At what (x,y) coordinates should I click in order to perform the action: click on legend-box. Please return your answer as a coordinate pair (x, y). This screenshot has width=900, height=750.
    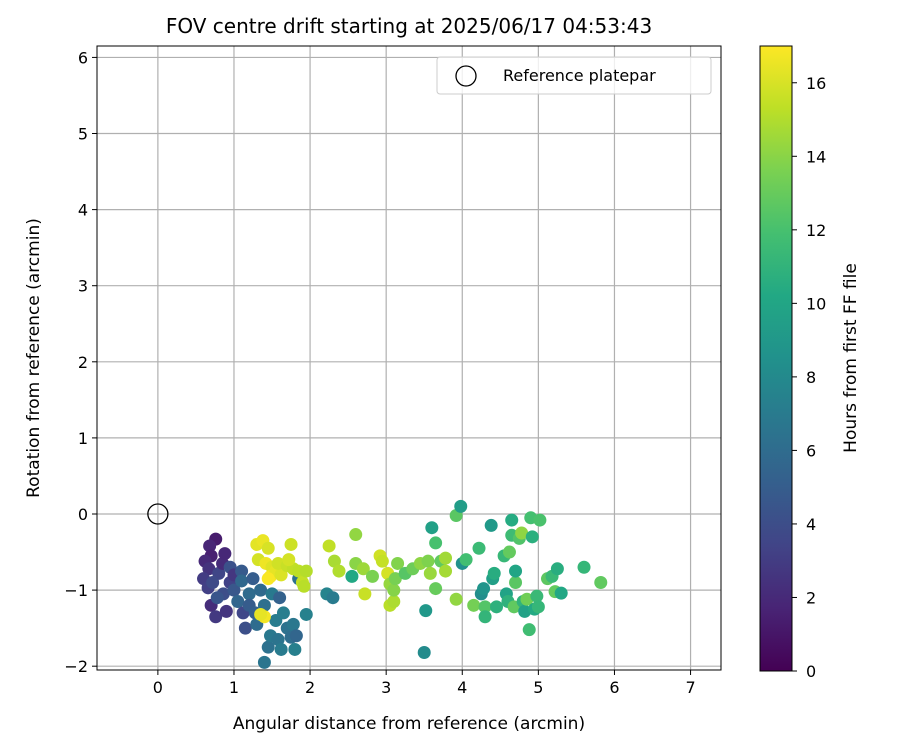
    Looking at the image, I should click on (574, 75).